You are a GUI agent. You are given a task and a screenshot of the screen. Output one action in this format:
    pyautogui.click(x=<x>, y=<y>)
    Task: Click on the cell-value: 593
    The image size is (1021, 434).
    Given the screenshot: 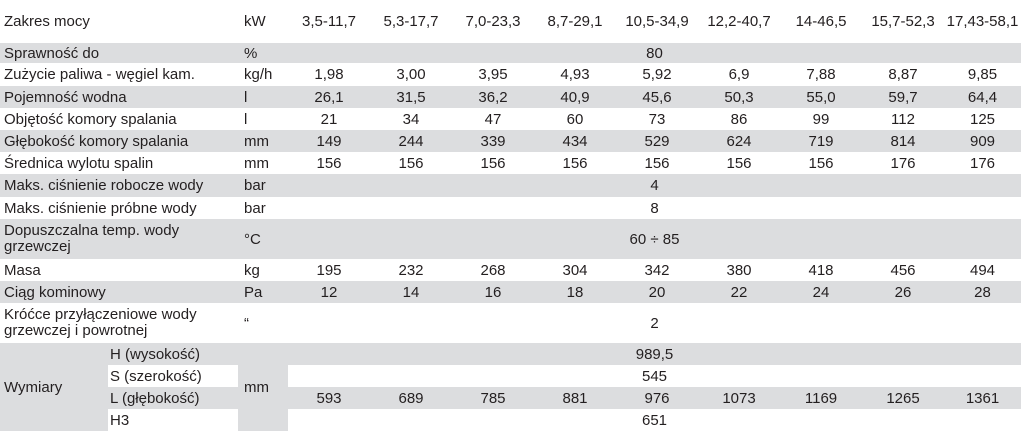 What is the action you would take?
    pyautogui.click(x=329, y=398)
    